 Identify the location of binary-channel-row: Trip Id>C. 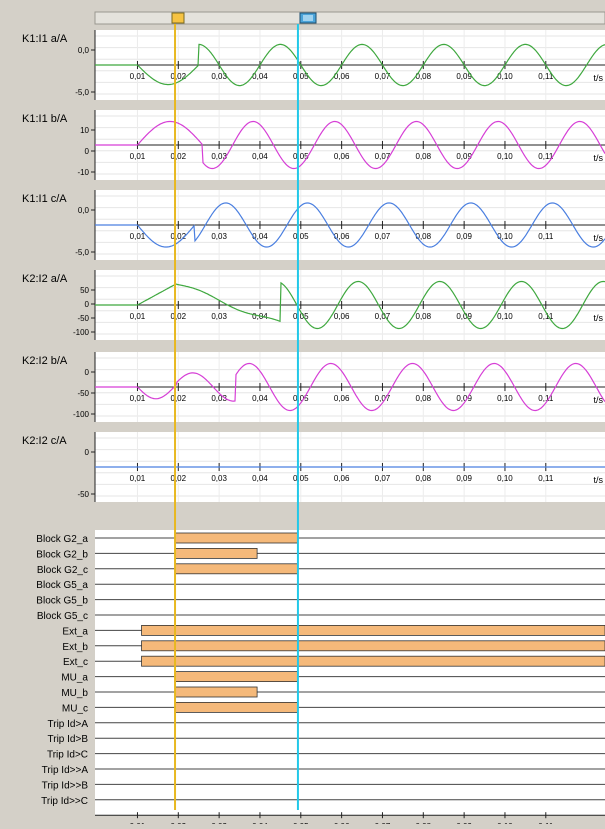
(326, 755).